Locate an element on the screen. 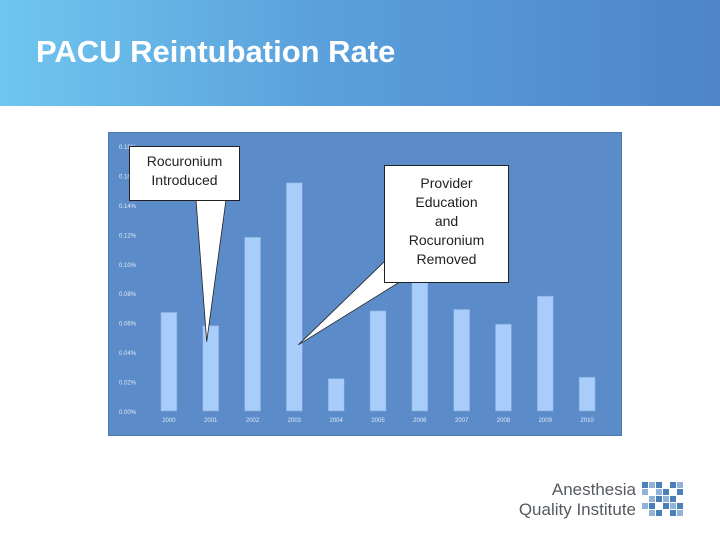 The image size is (720, 540). x-tick-label: 2010 is located at coordinates (587, 421).